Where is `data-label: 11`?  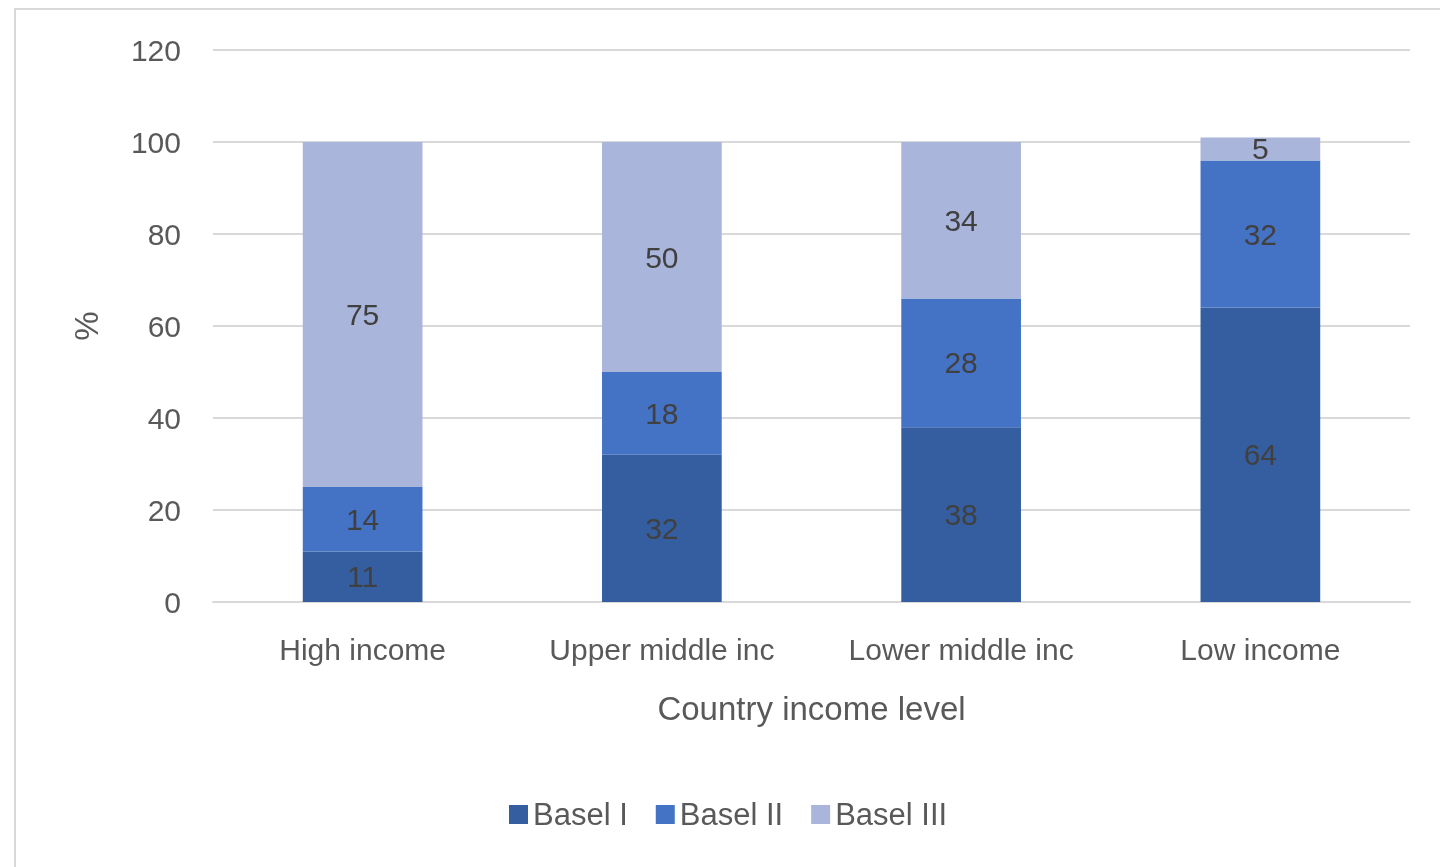
data-label: 11 is located at coordinates (363, 577).